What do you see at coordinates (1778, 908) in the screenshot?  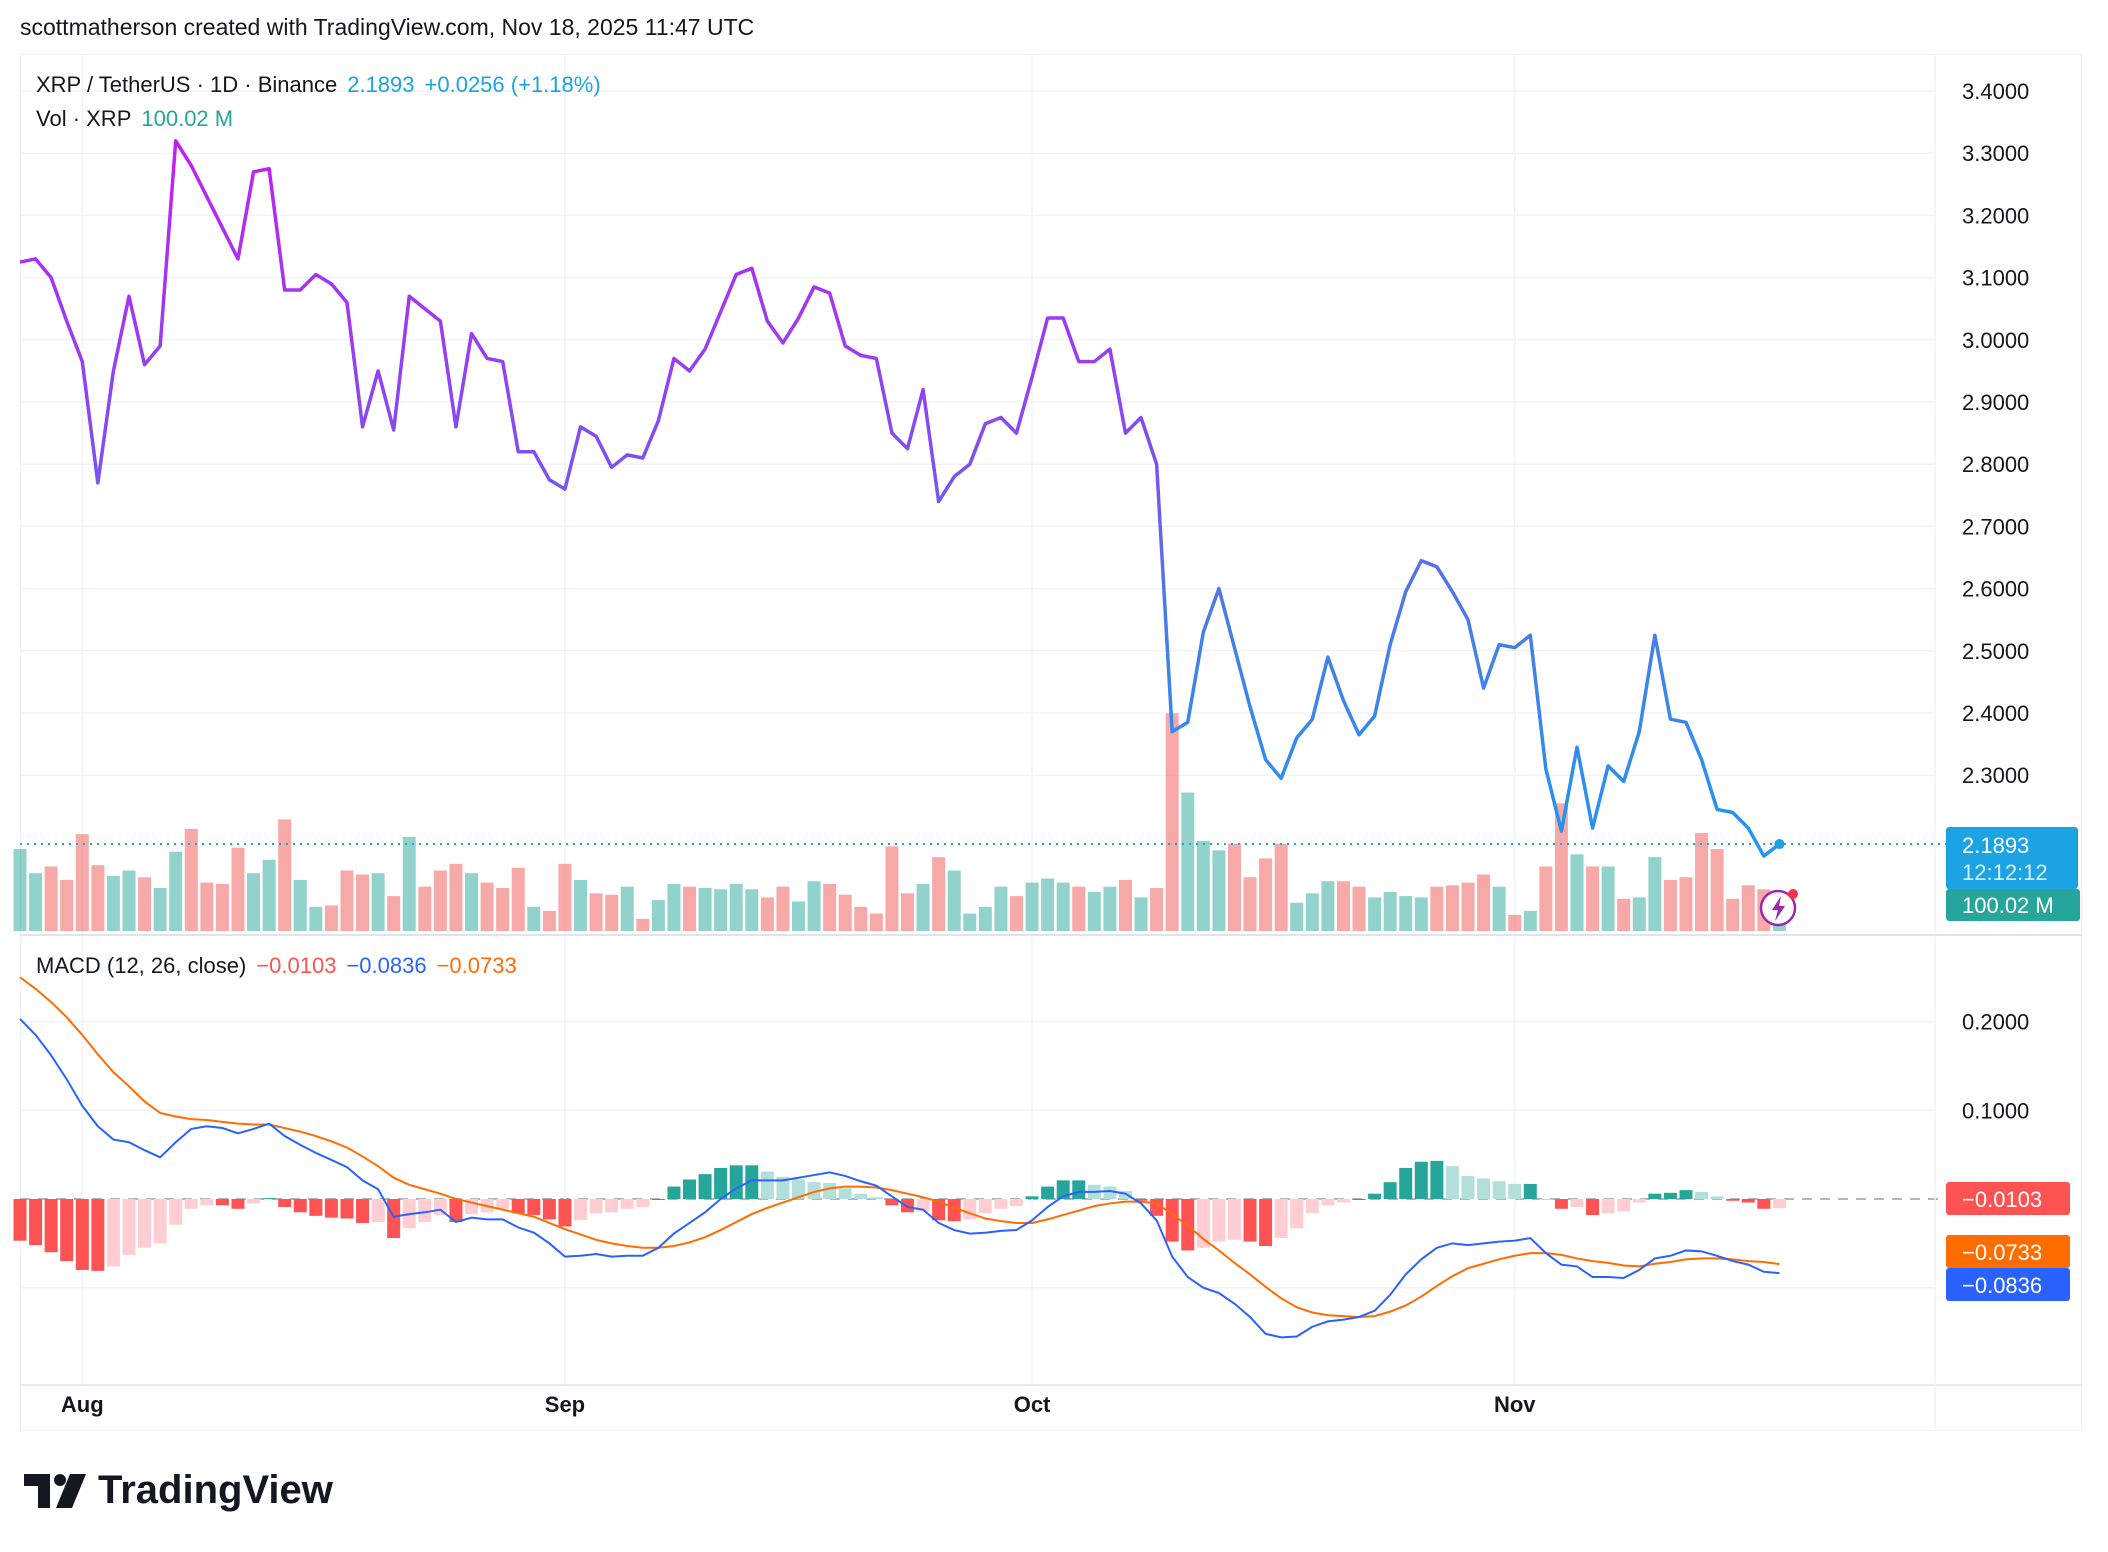 I see `lightning-icon` at bounding box center [1778, 908].